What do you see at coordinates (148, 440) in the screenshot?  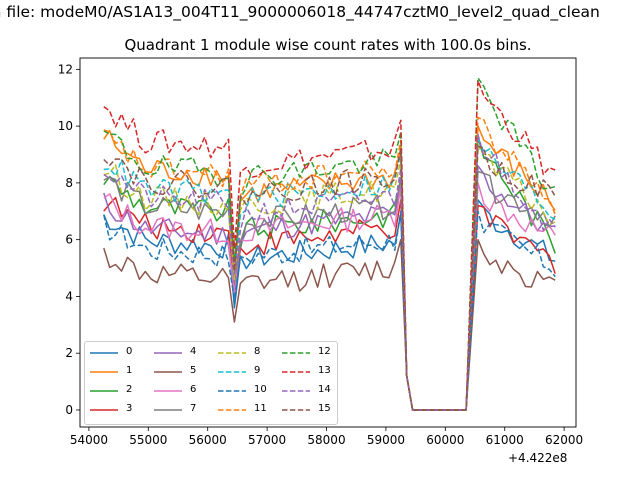 I see `x-tick-label: 55000` at bounding box center [148, 440].